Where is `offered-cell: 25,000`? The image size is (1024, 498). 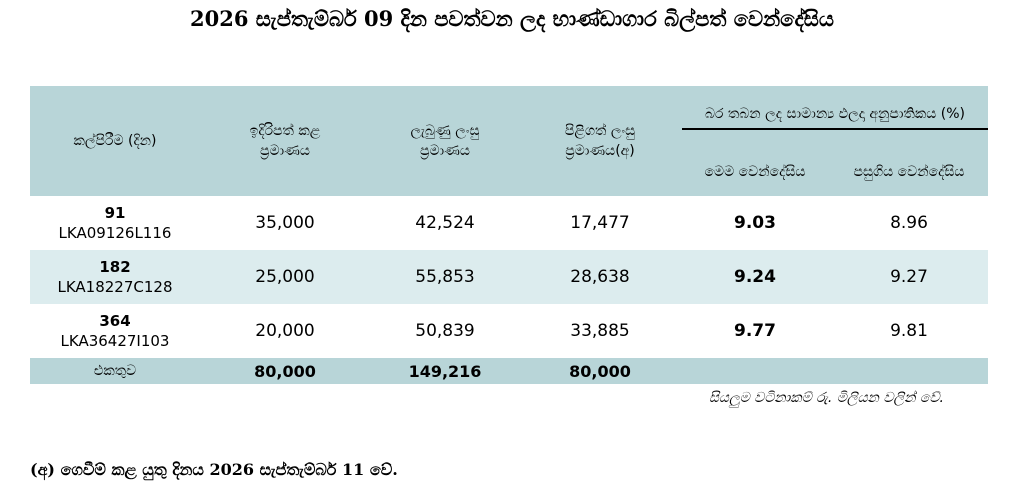 offered-cell: 25,000 is located at coordinates (285, 277).